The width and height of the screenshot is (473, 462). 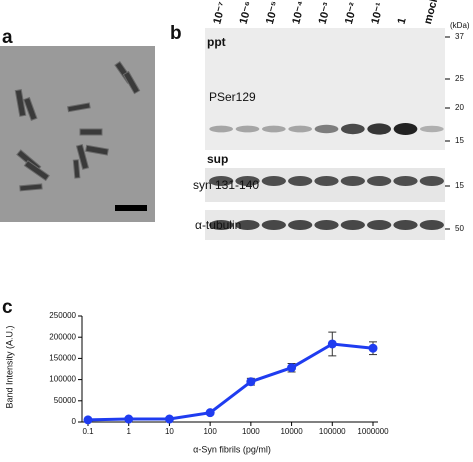 What do you see at coordinates (62, 379) in the screenshot?
I see `y-tick-label: 100000` at bounding box center [62, 379].